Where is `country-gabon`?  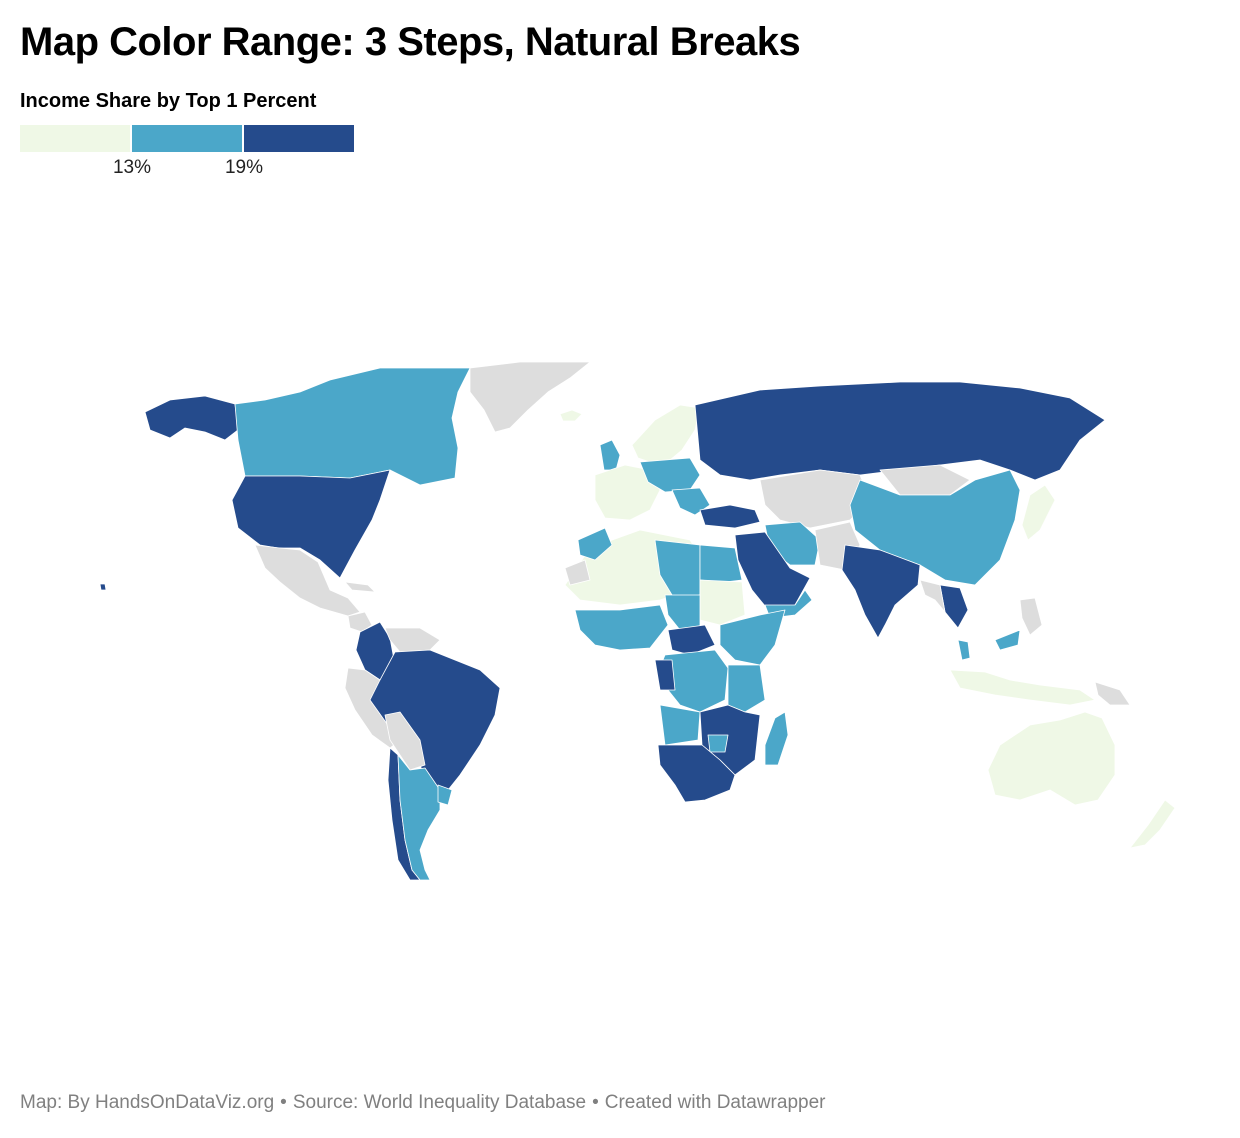 country-gabon is located at coordinates (665, 675).